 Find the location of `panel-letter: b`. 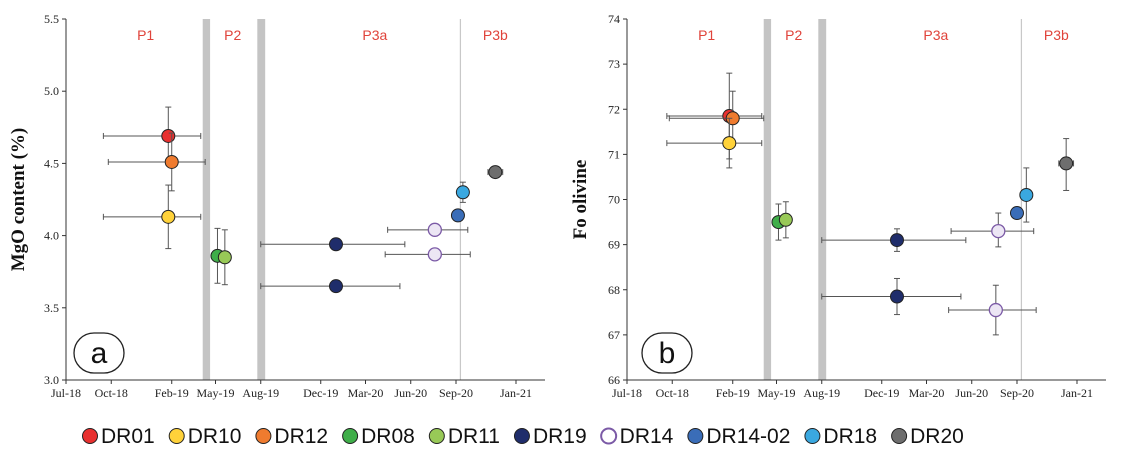

panel-letter: b is located at coordinates (667, 353).